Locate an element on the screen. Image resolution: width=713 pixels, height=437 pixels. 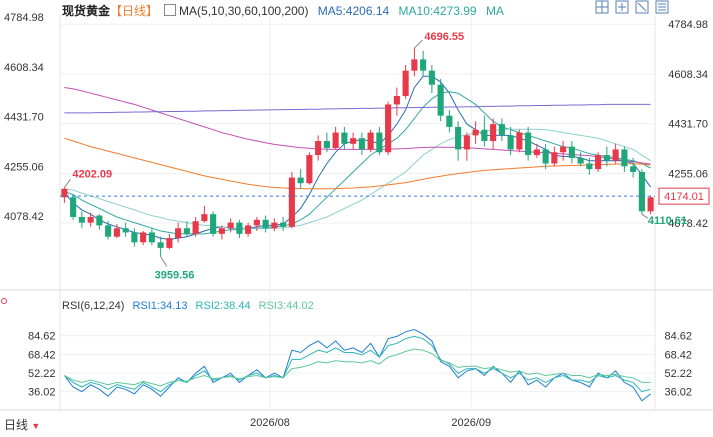
y-tick-label-left: 4608.34 is located at coordinates (24, 68).